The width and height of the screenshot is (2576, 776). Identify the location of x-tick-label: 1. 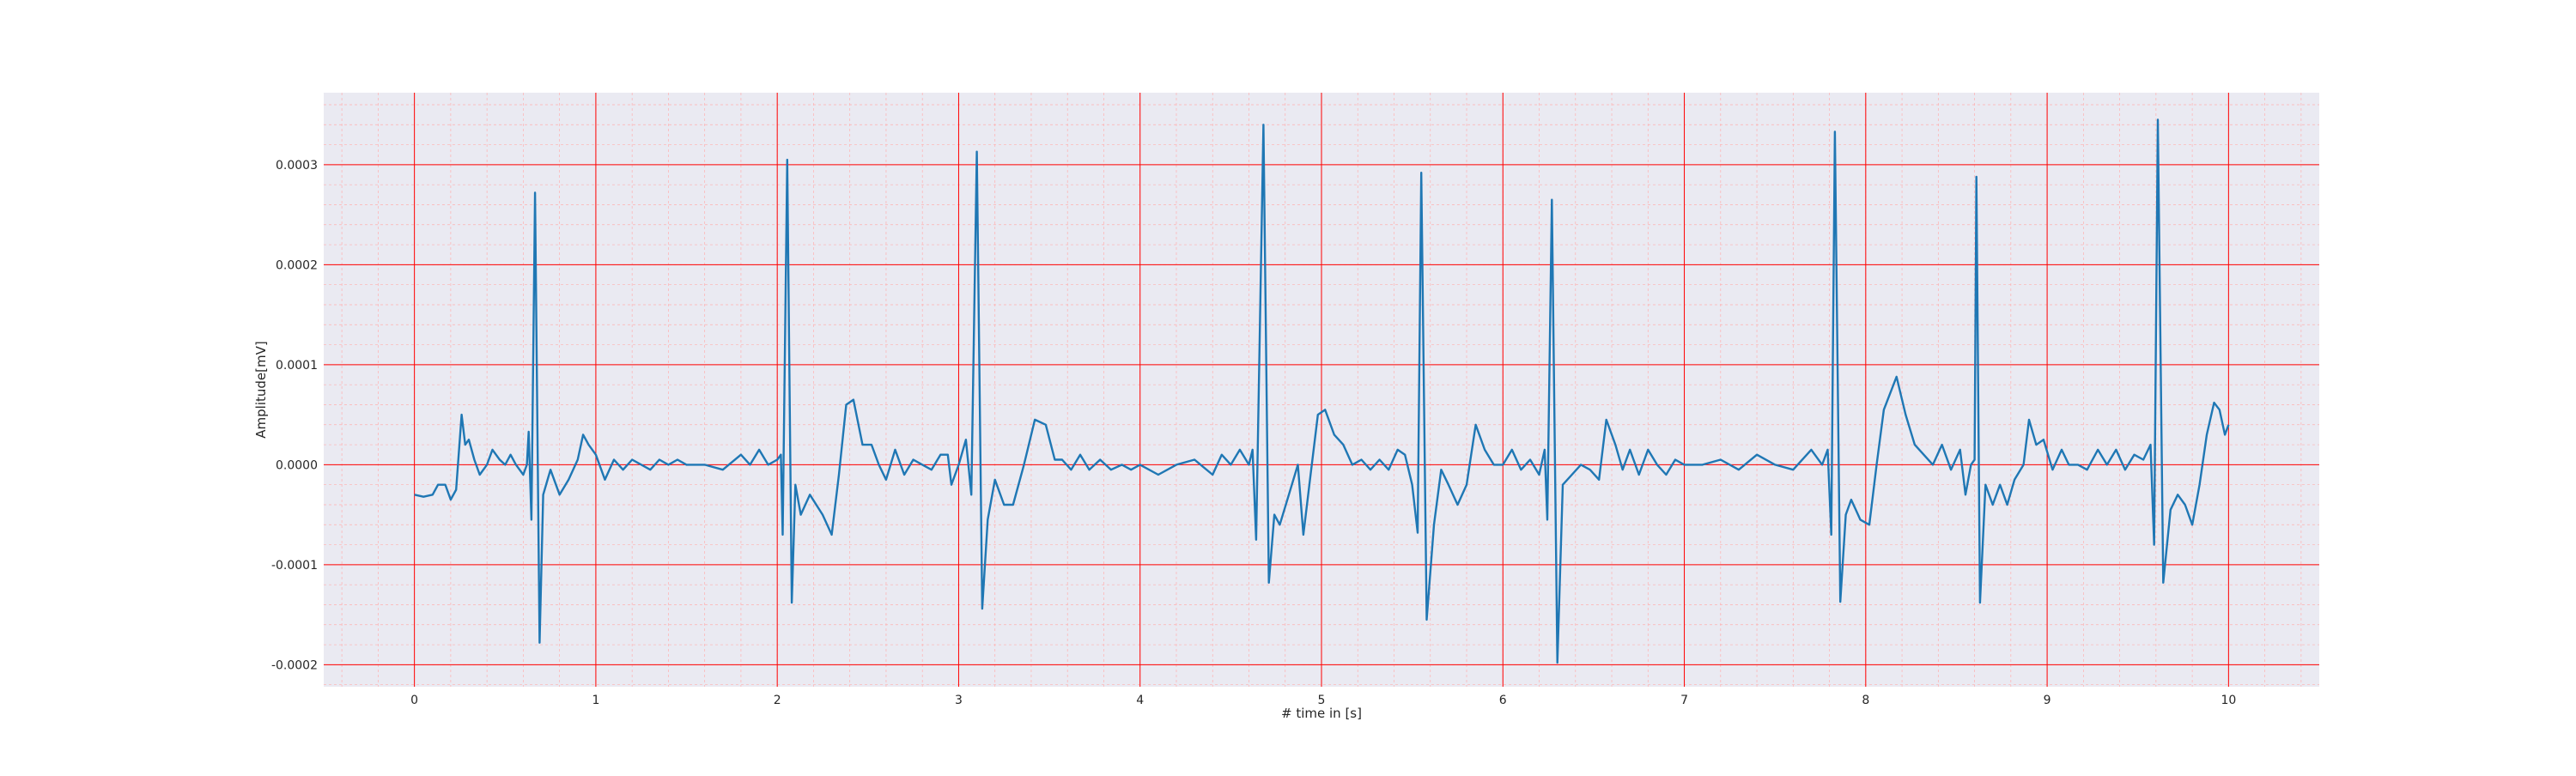
(596, 701).